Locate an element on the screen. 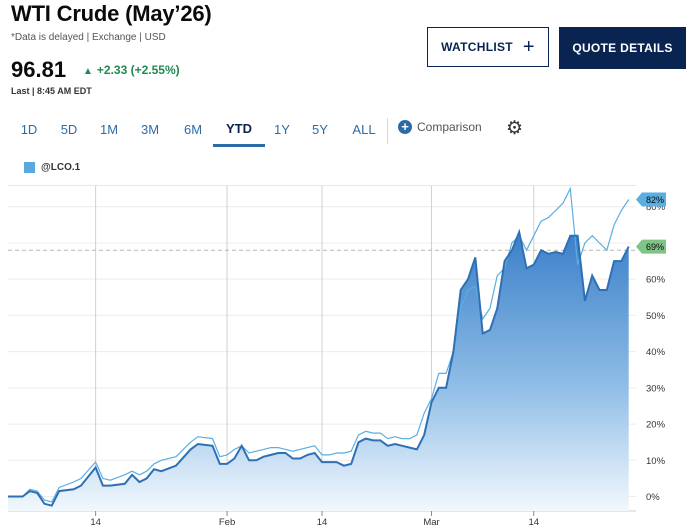 The width and height of the screenshot is (686, 531). main-last-value-flag-shape is located at coordinates (651, 246).